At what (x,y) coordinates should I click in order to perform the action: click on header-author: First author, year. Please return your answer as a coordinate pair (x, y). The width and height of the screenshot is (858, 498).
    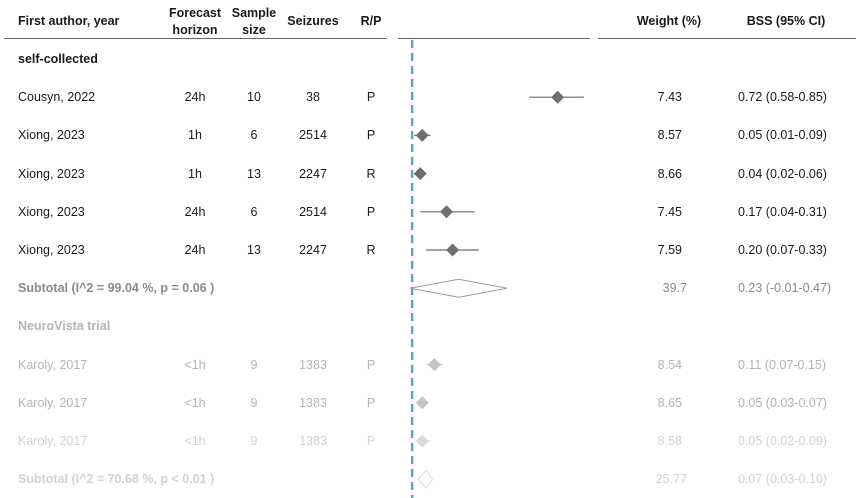
    Looking at the image, I should click on (69, 21).